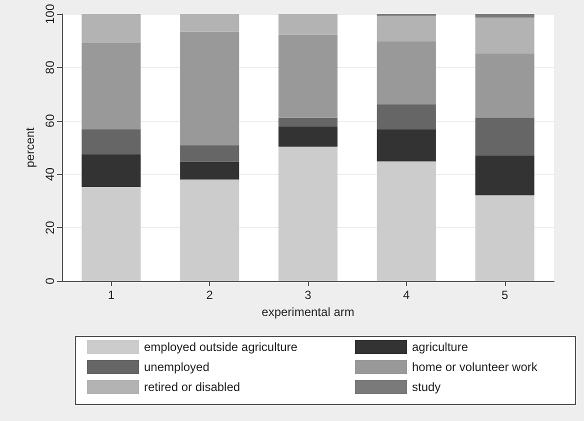 The image size is (584, 421). What do you see at coordinates (192, 387) in the screenshot?
I see `legend-label: retired or disabled` at bounding box center [192, 387].